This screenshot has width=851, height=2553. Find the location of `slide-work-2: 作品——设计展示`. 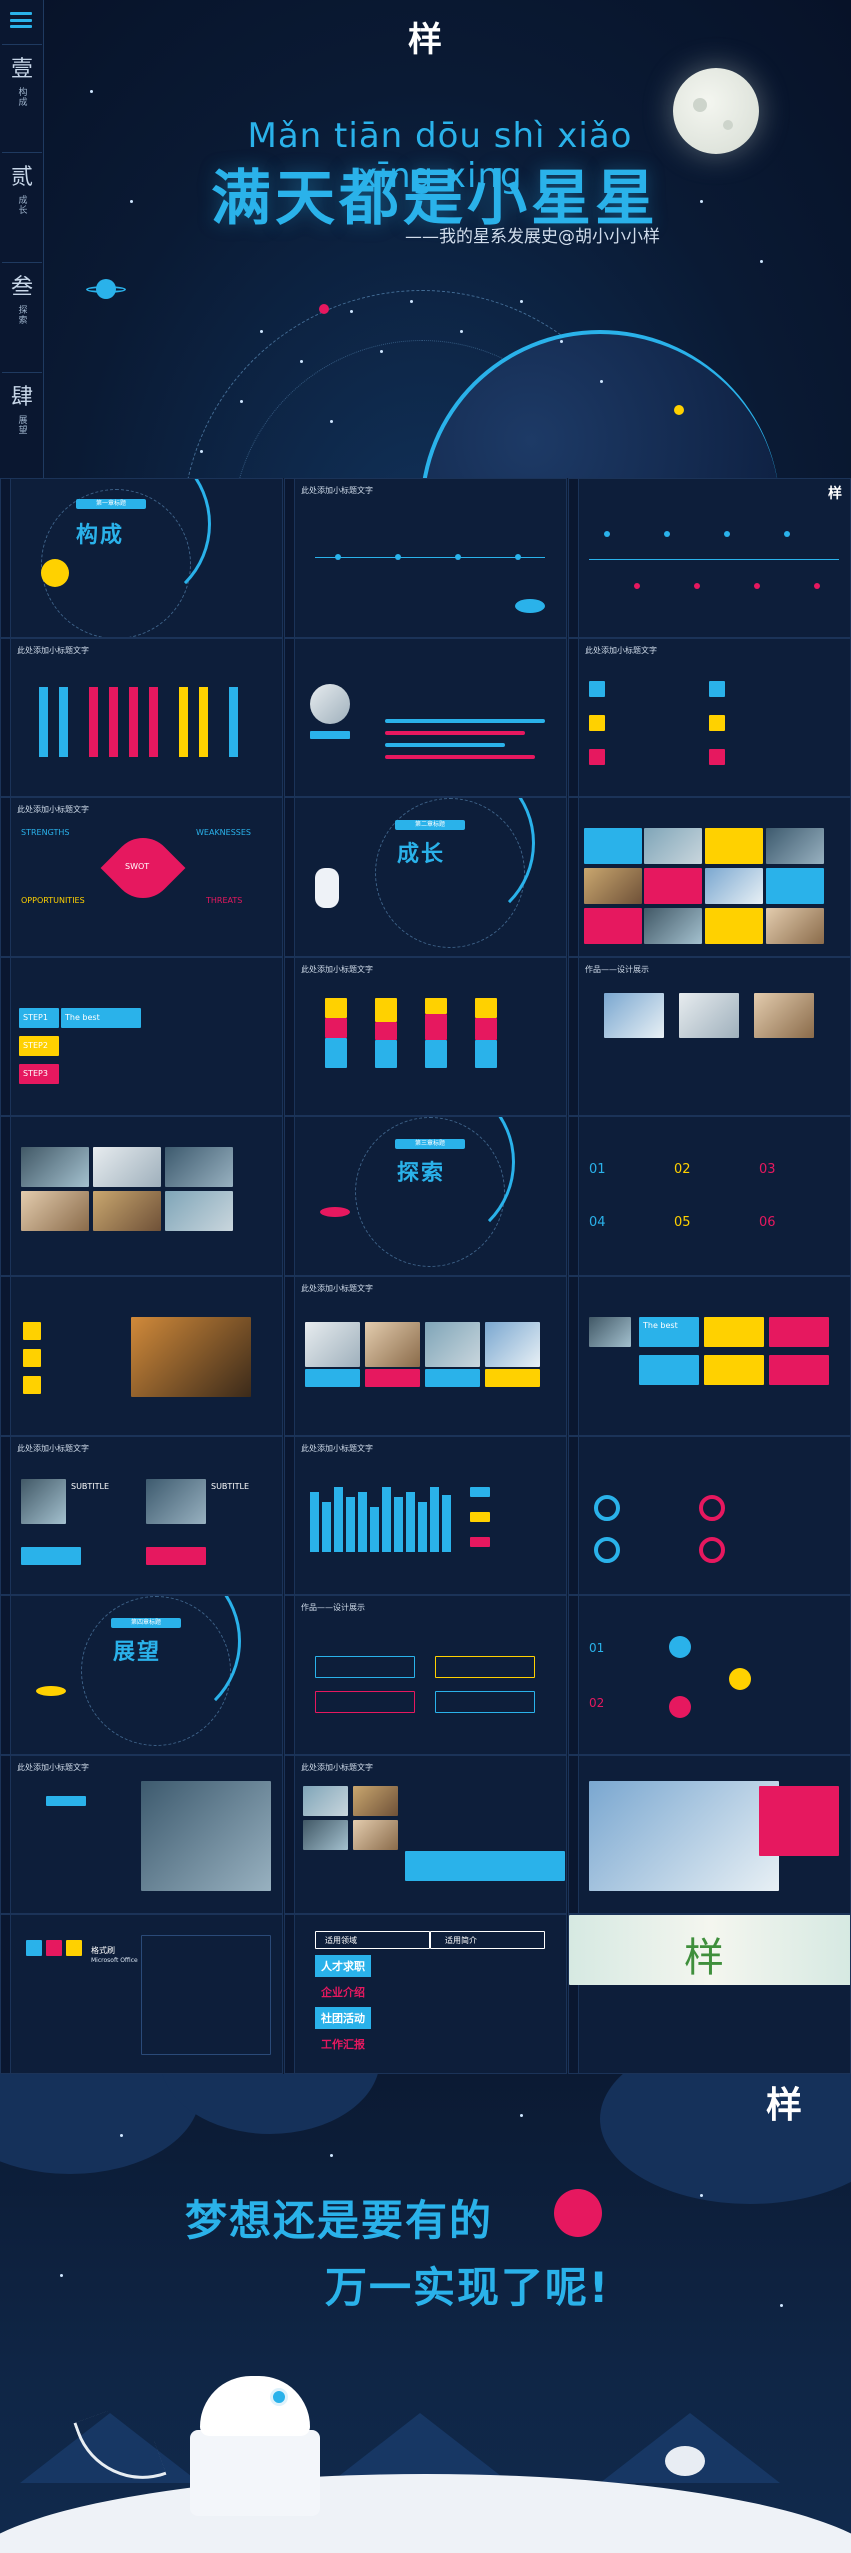

slide-work-2: 作品——设计展示 is located at coordinates (425, 1675).